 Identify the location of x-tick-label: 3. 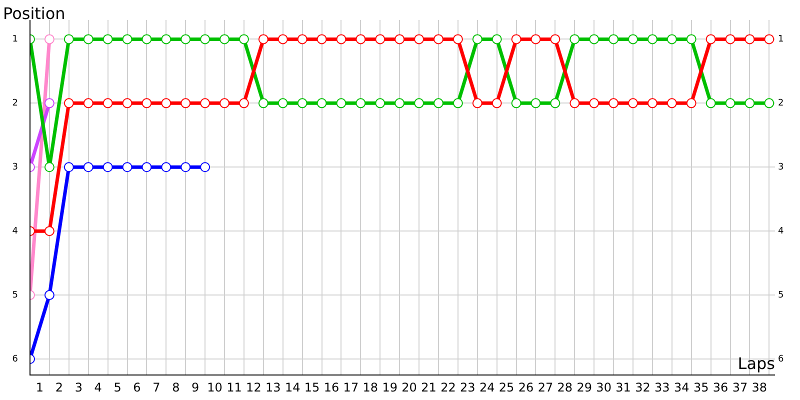
(78, 387).